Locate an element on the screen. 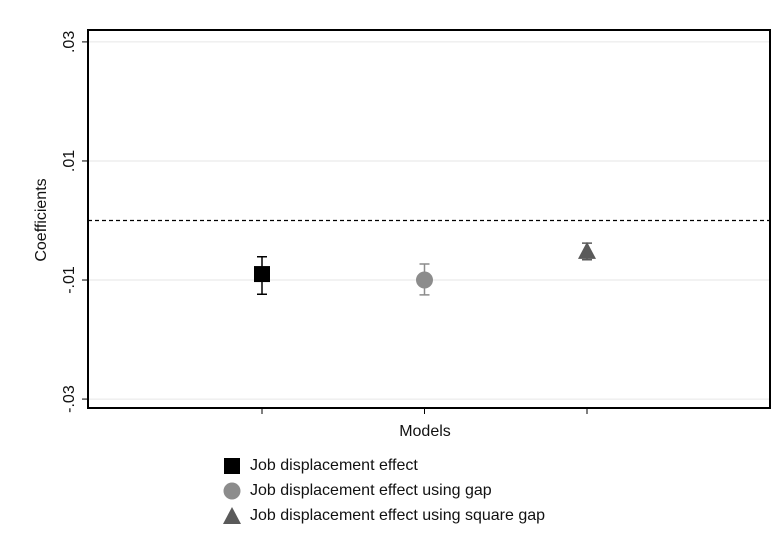 Image resolution: width=777 pixels, height=543 pixels. x-axis-label: Models is located at coordinates (425, 431).